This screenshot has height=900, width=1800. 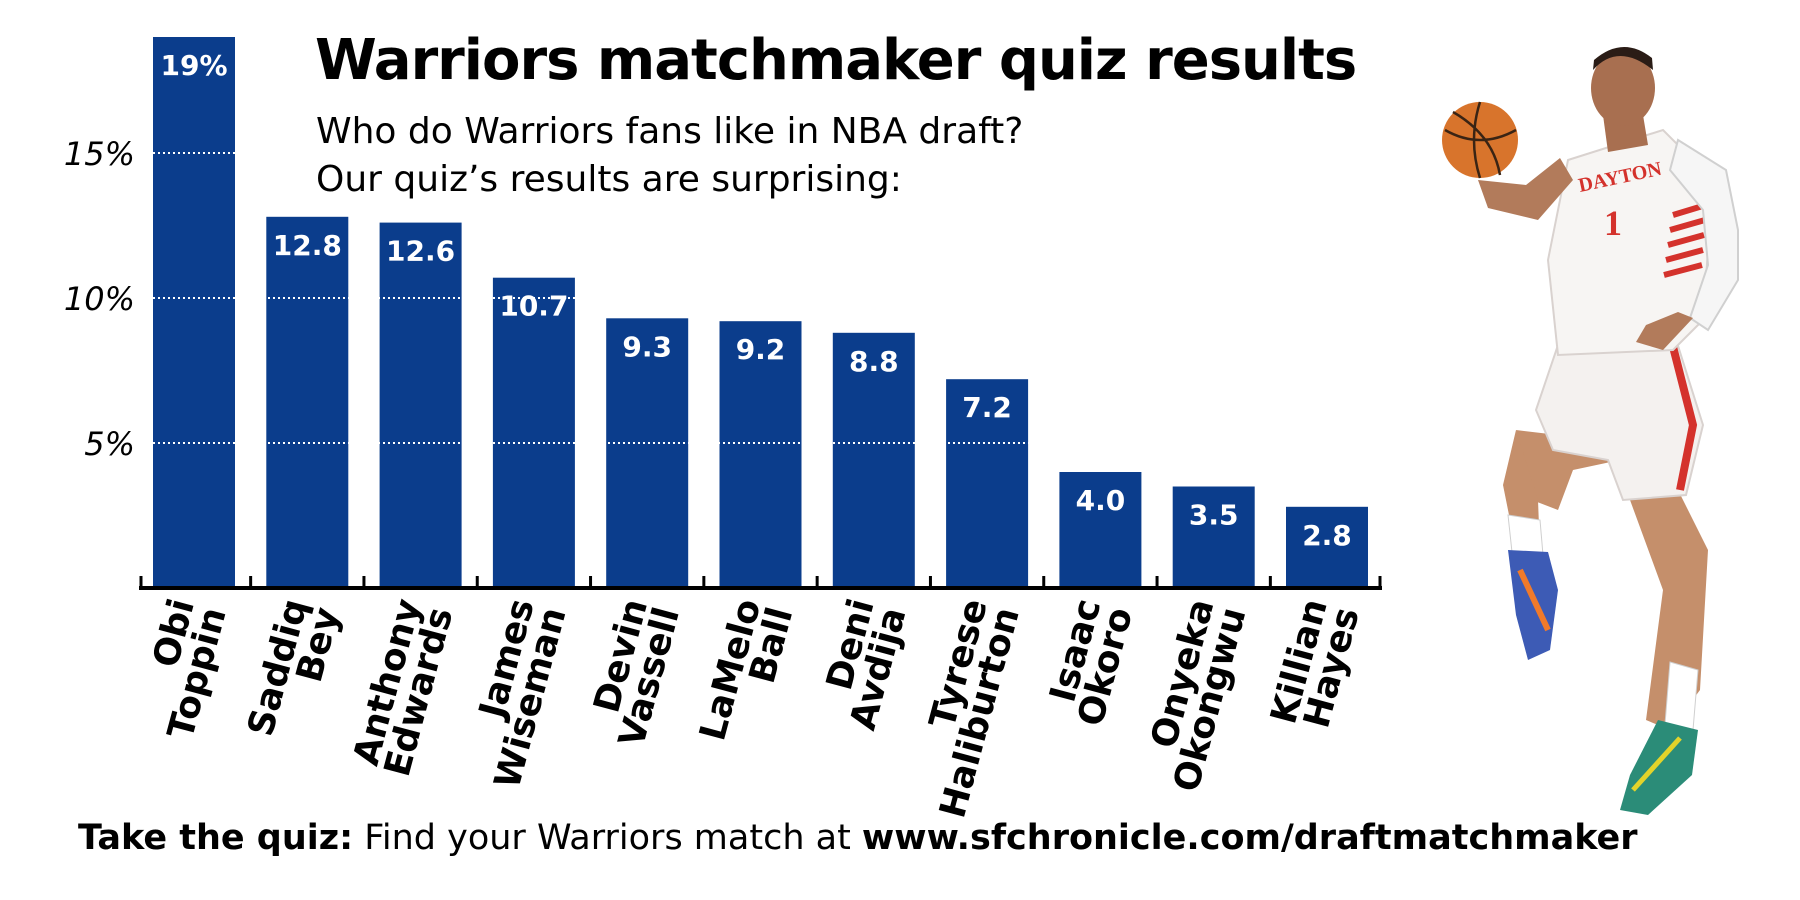 What do you see at coordinates (109, 444) in the screenshot?
I see `y-tick-label-0: 5%` at bounding box center [109, 444].